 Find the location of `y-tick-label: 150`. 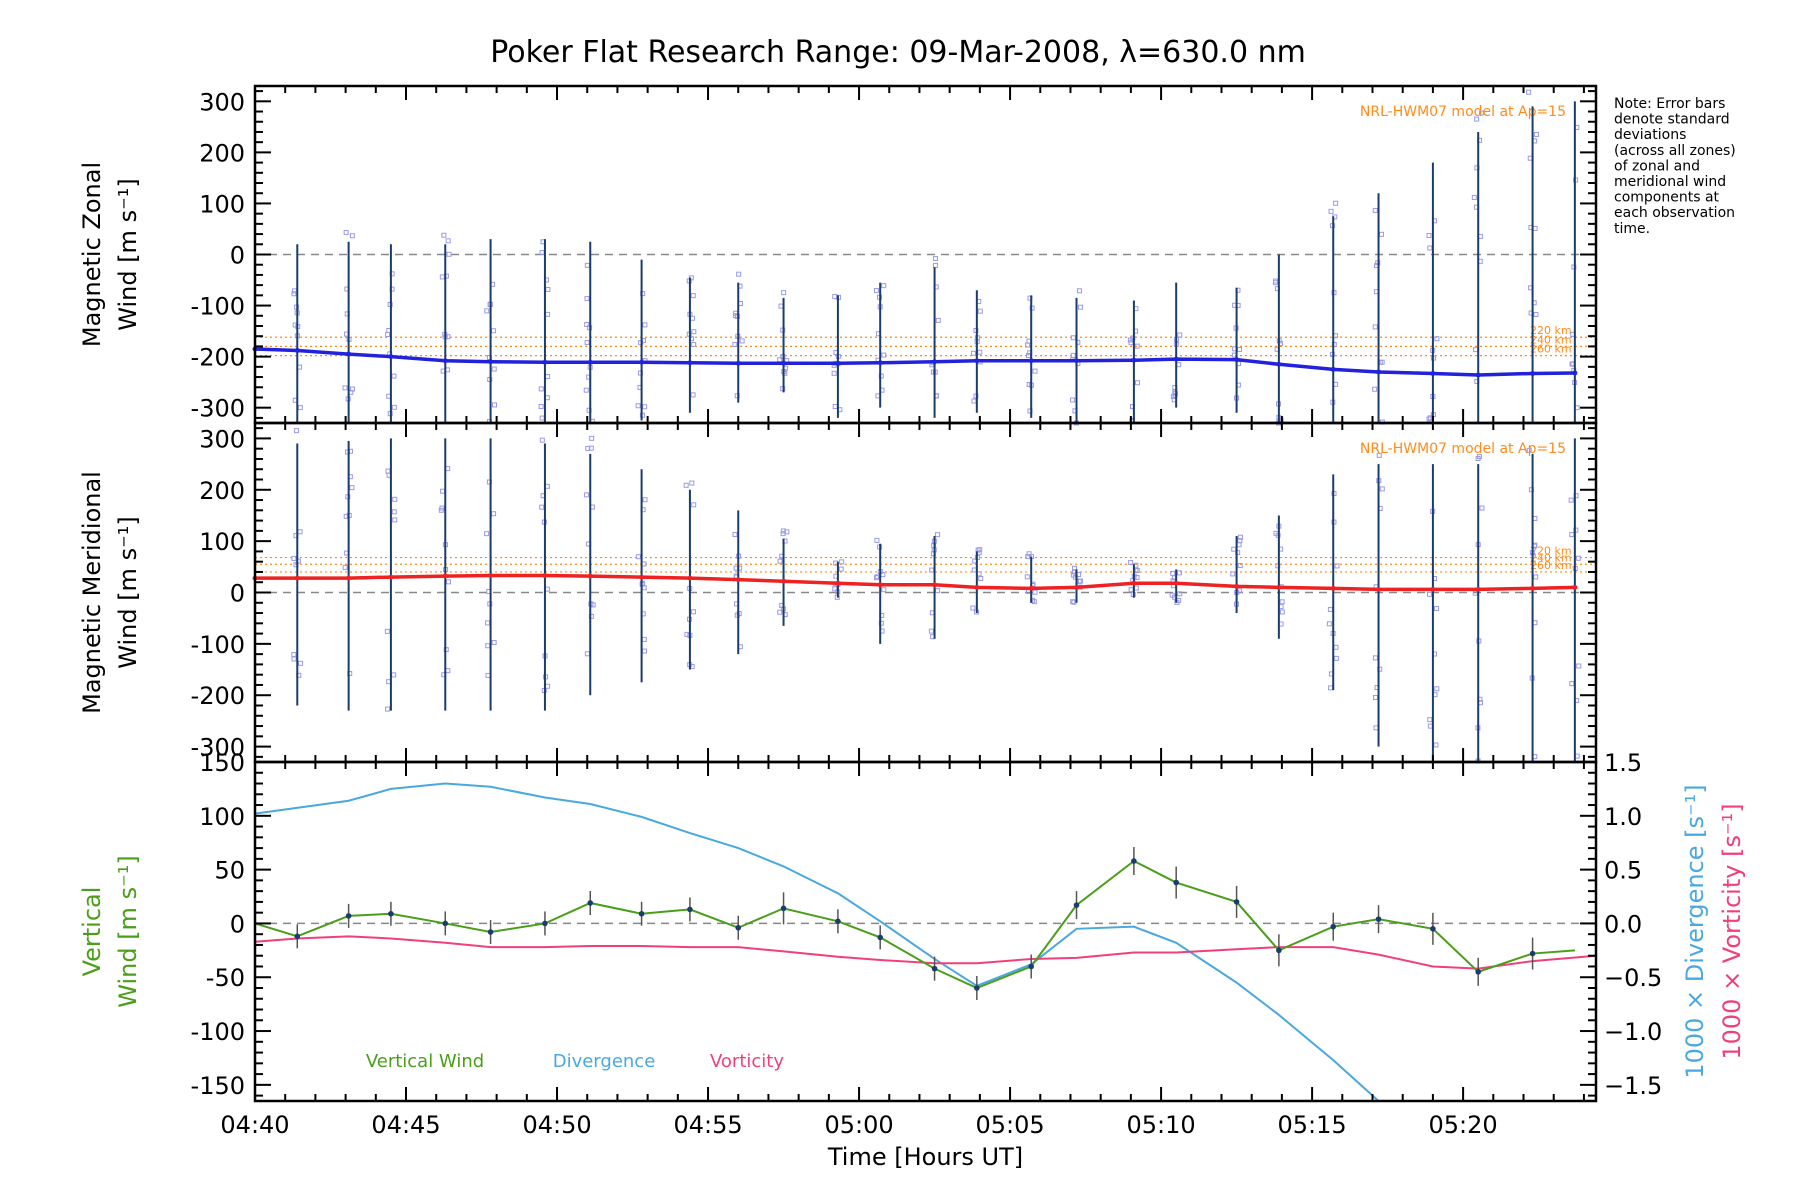

y-tick-label: 150 is located at coordinates (222, 763).